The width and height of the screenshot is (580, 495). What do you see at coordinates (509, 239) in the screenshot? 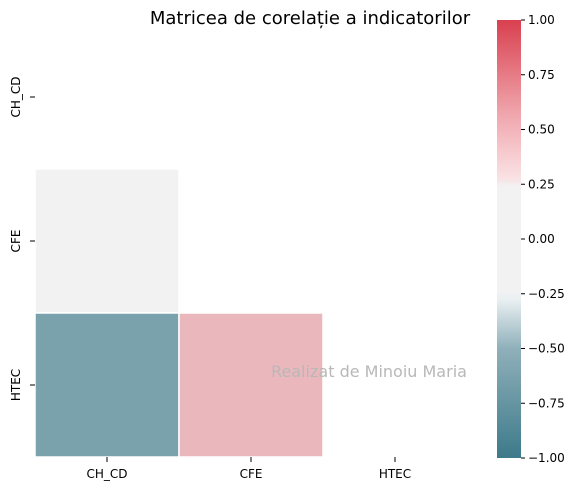
I see `colorbar-gradient` at bounding box center [509, 239].